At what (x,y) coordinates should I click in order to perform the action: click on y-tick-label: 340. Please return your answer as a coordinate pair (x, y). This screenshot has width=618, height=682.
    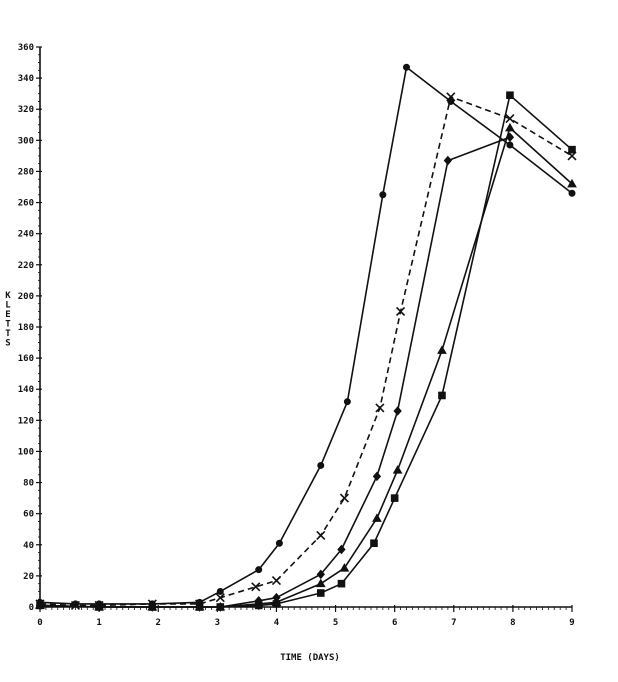
    Looking at the image, I should click on (26, 79).